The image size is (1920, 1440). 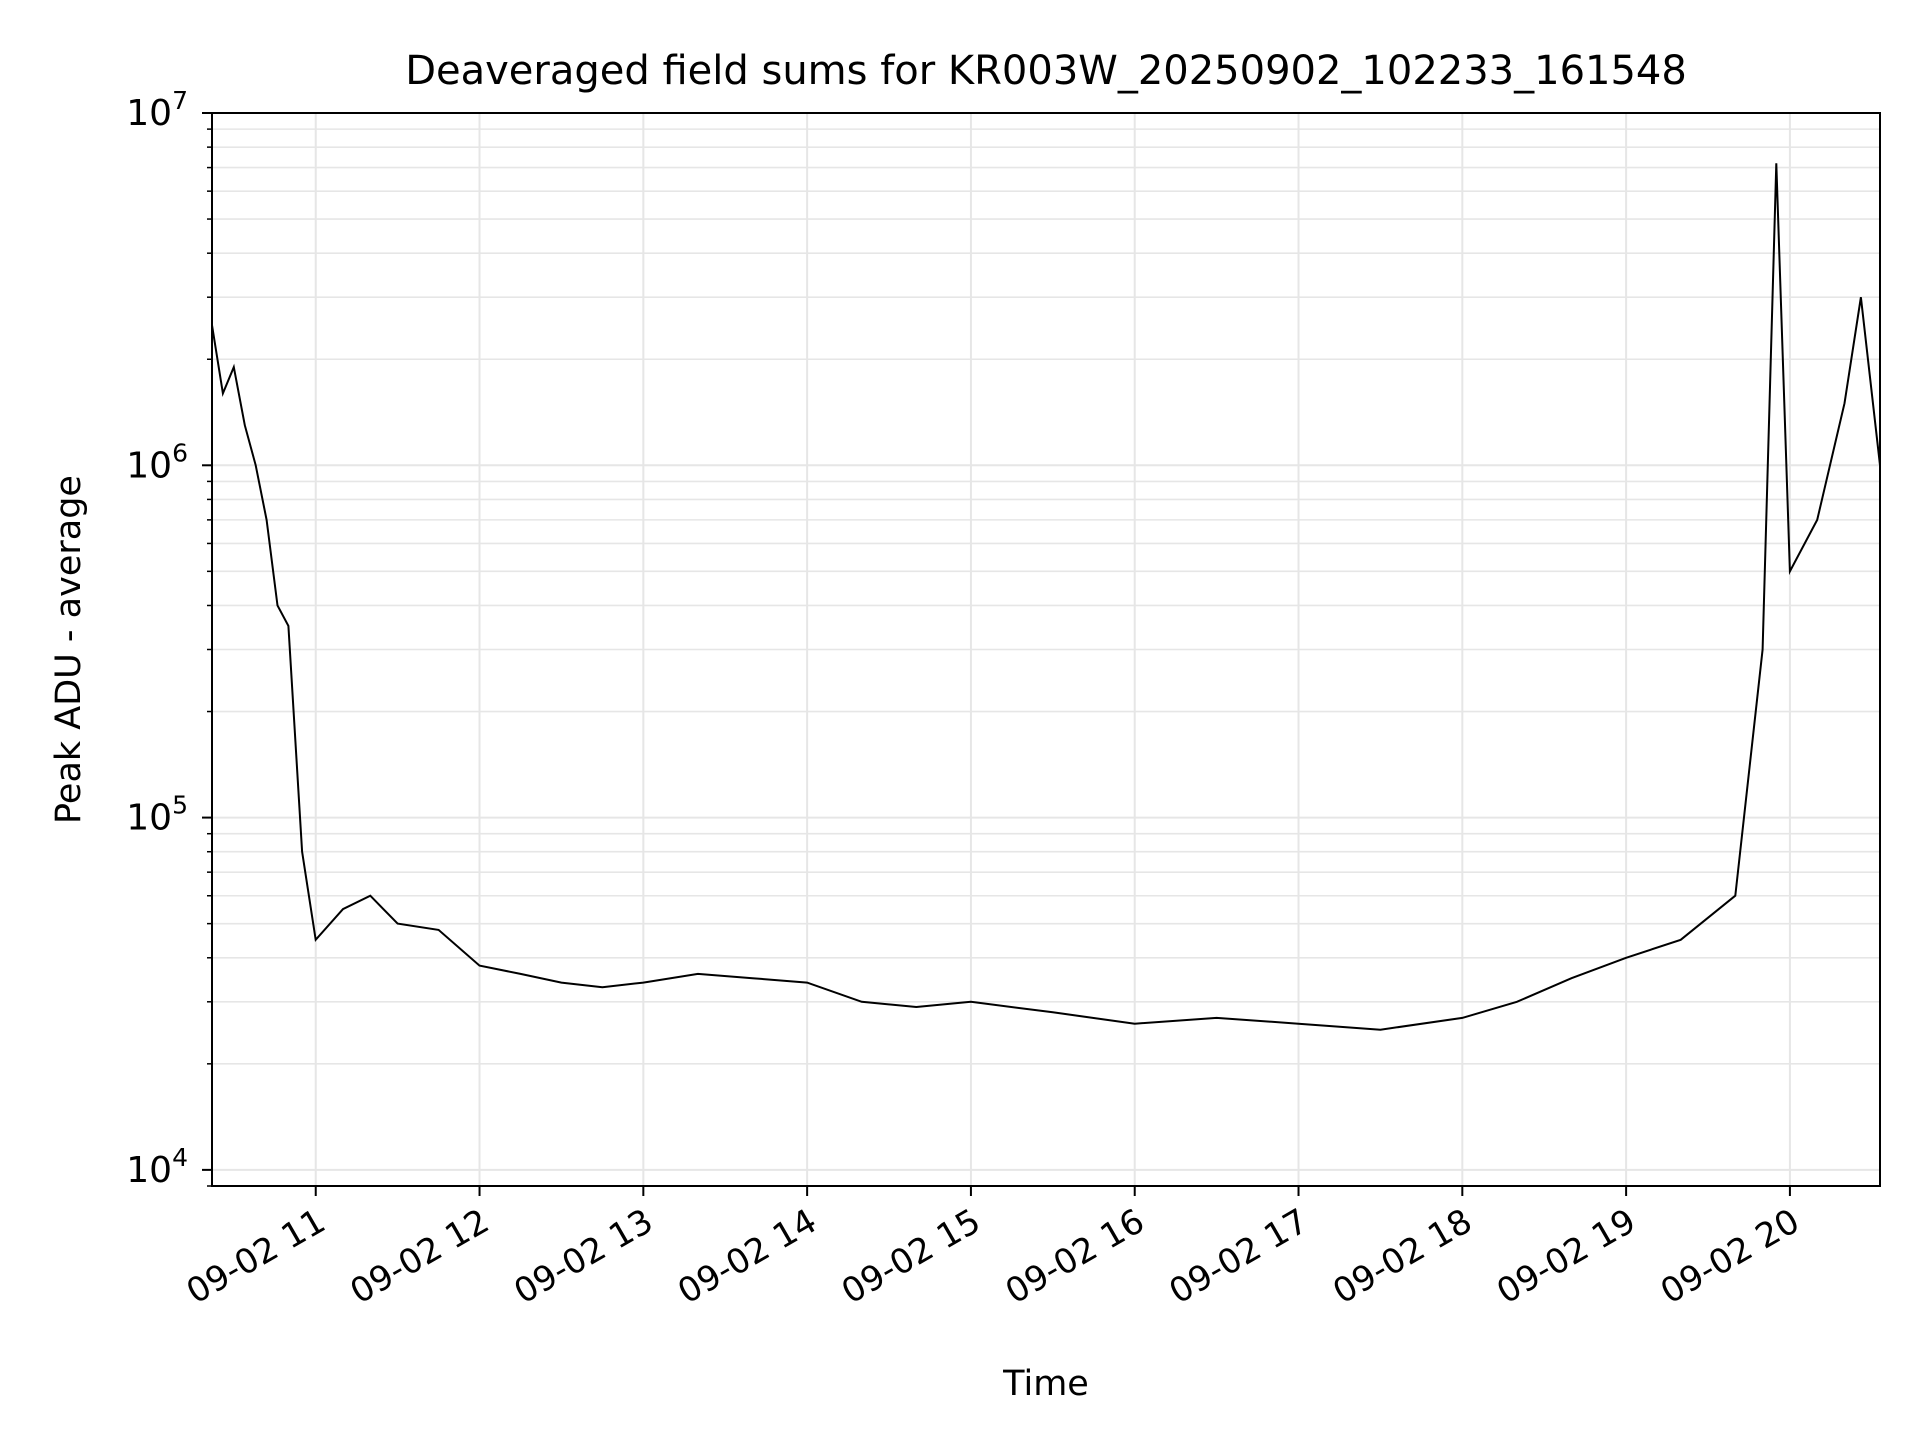 I want to click on y-axis-label: Peak ADU - average, so click(x=69, y=649).